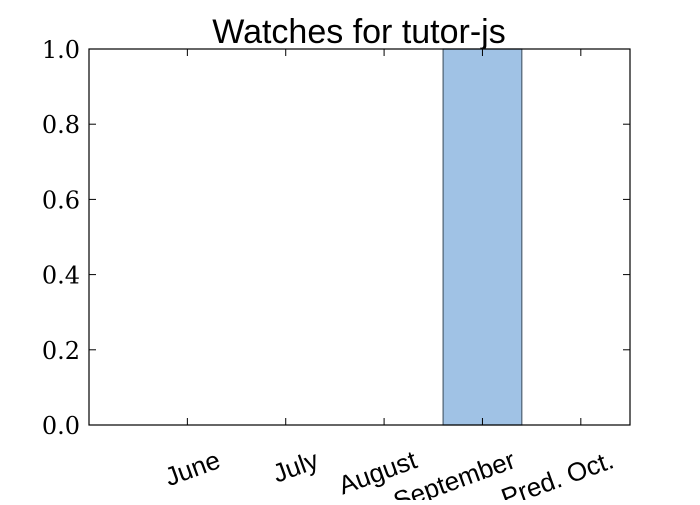 The image size is (700, 505). Describe the element at coordinates (61, 125) in the screenshot. I see `ytick-label: 0.8` at that location.